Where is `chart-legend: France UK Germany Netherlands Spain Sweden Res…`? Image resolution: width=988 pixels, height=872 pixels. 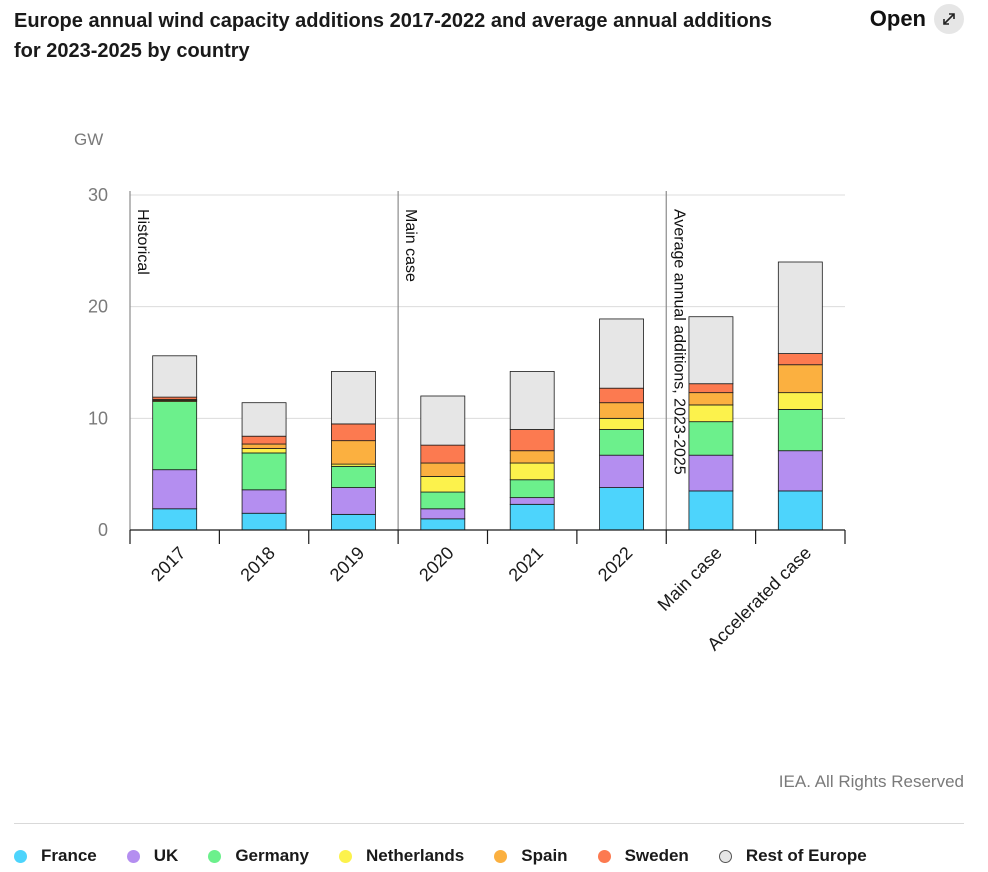
chart-legend: France UK Germany Netherlands Spain Sweden Res… is located at coordinates (440, 856).